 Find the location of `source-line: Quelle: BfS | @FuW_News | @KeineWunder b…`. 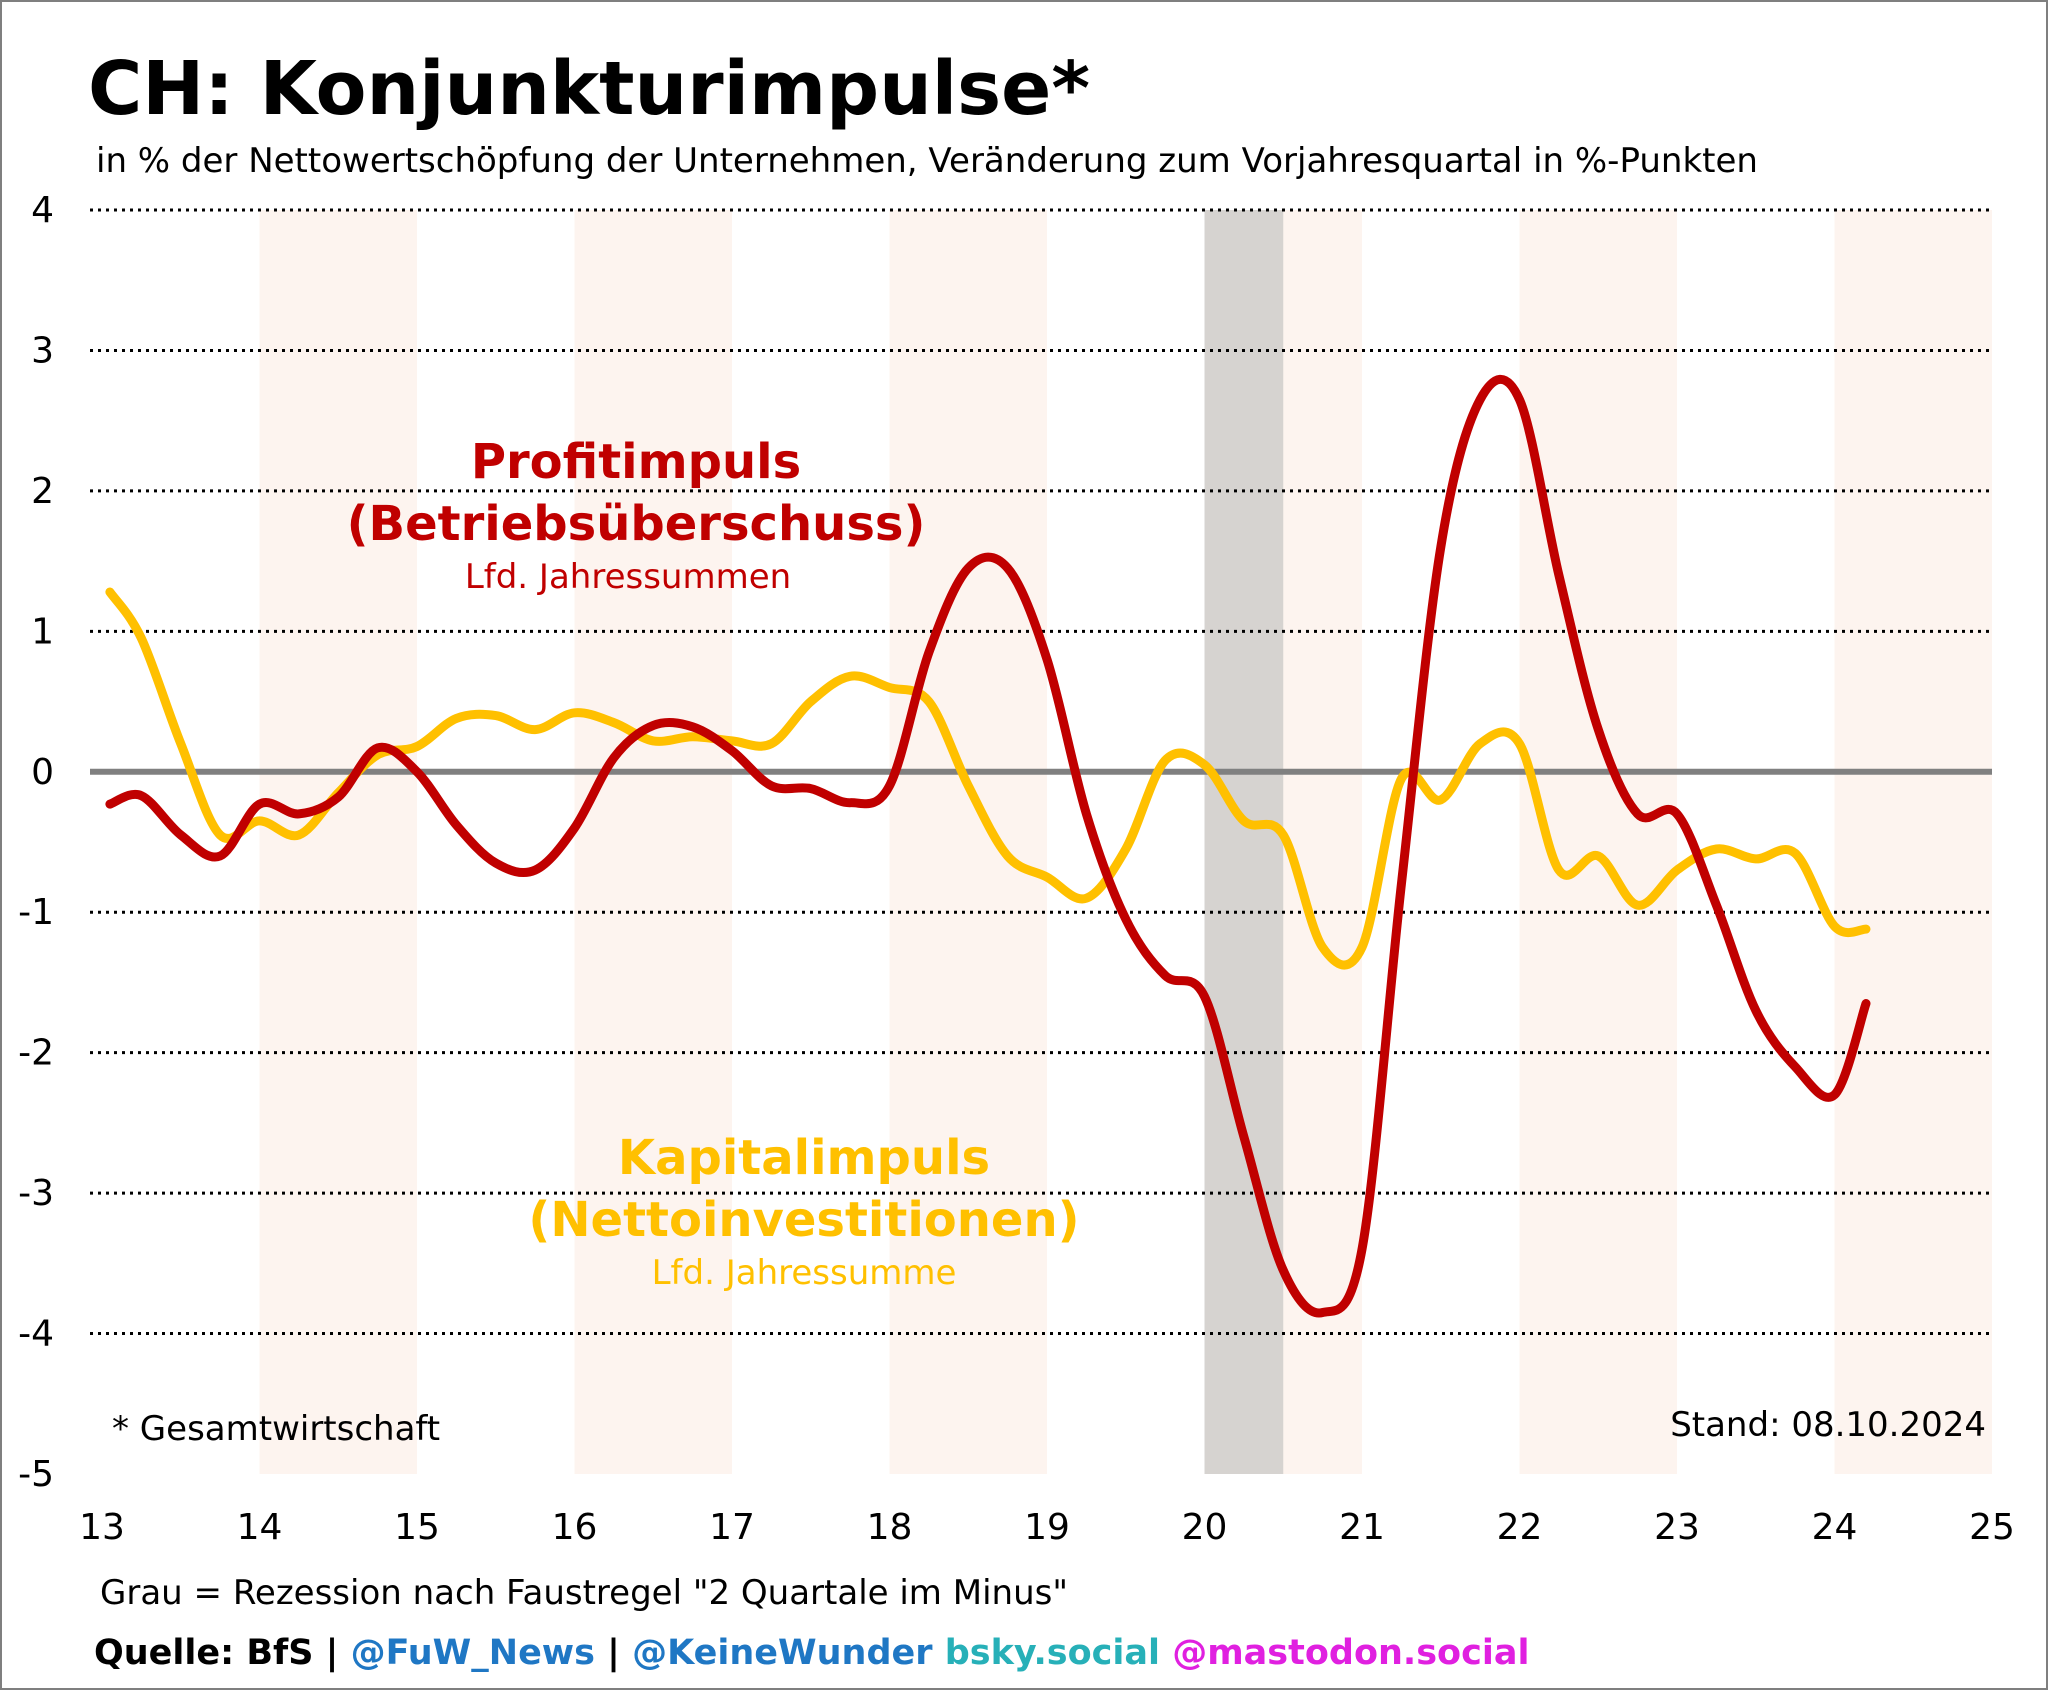

source-line: Quelle: BfS | @FuW_News | @KeineWunder b… is located at coordinates (811, 1653).